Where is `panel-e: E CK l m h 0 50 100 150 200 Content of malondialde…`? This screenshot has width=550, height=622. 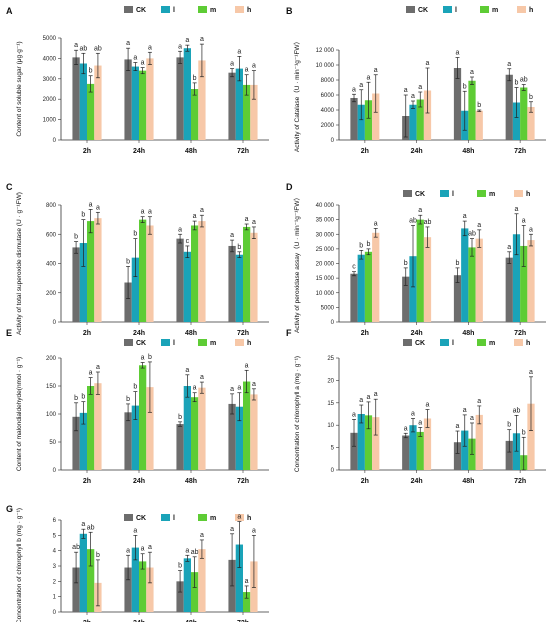 panel-e: E CK l m h 0 50 100 150 200 Content of malondialde… is located at coordinates (137, 406).